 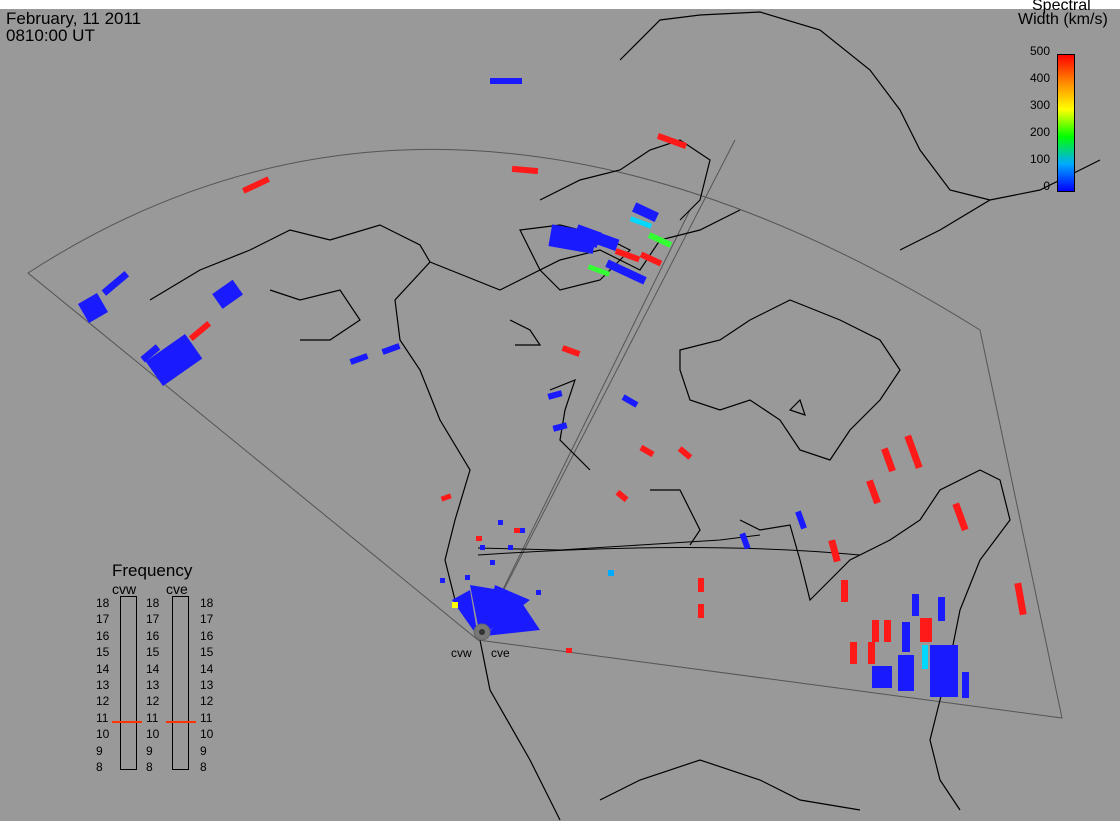 What do you see at coordinates (103, 701) in the screenshot?
I see `freq-tick-left: 12` at bounding box center [103, 701].